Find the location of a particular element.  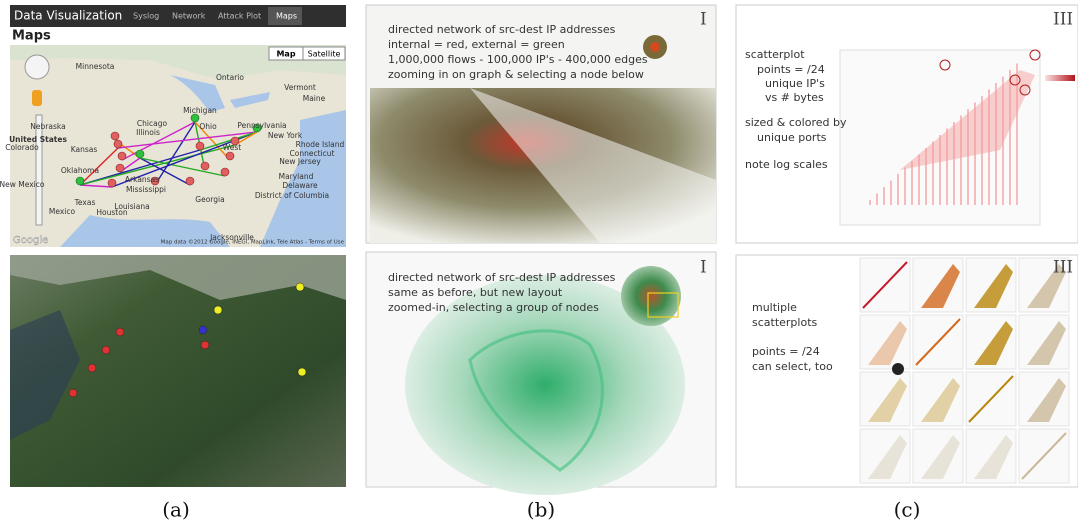

annotation-line: multiple is located at coordinates (774, 307).